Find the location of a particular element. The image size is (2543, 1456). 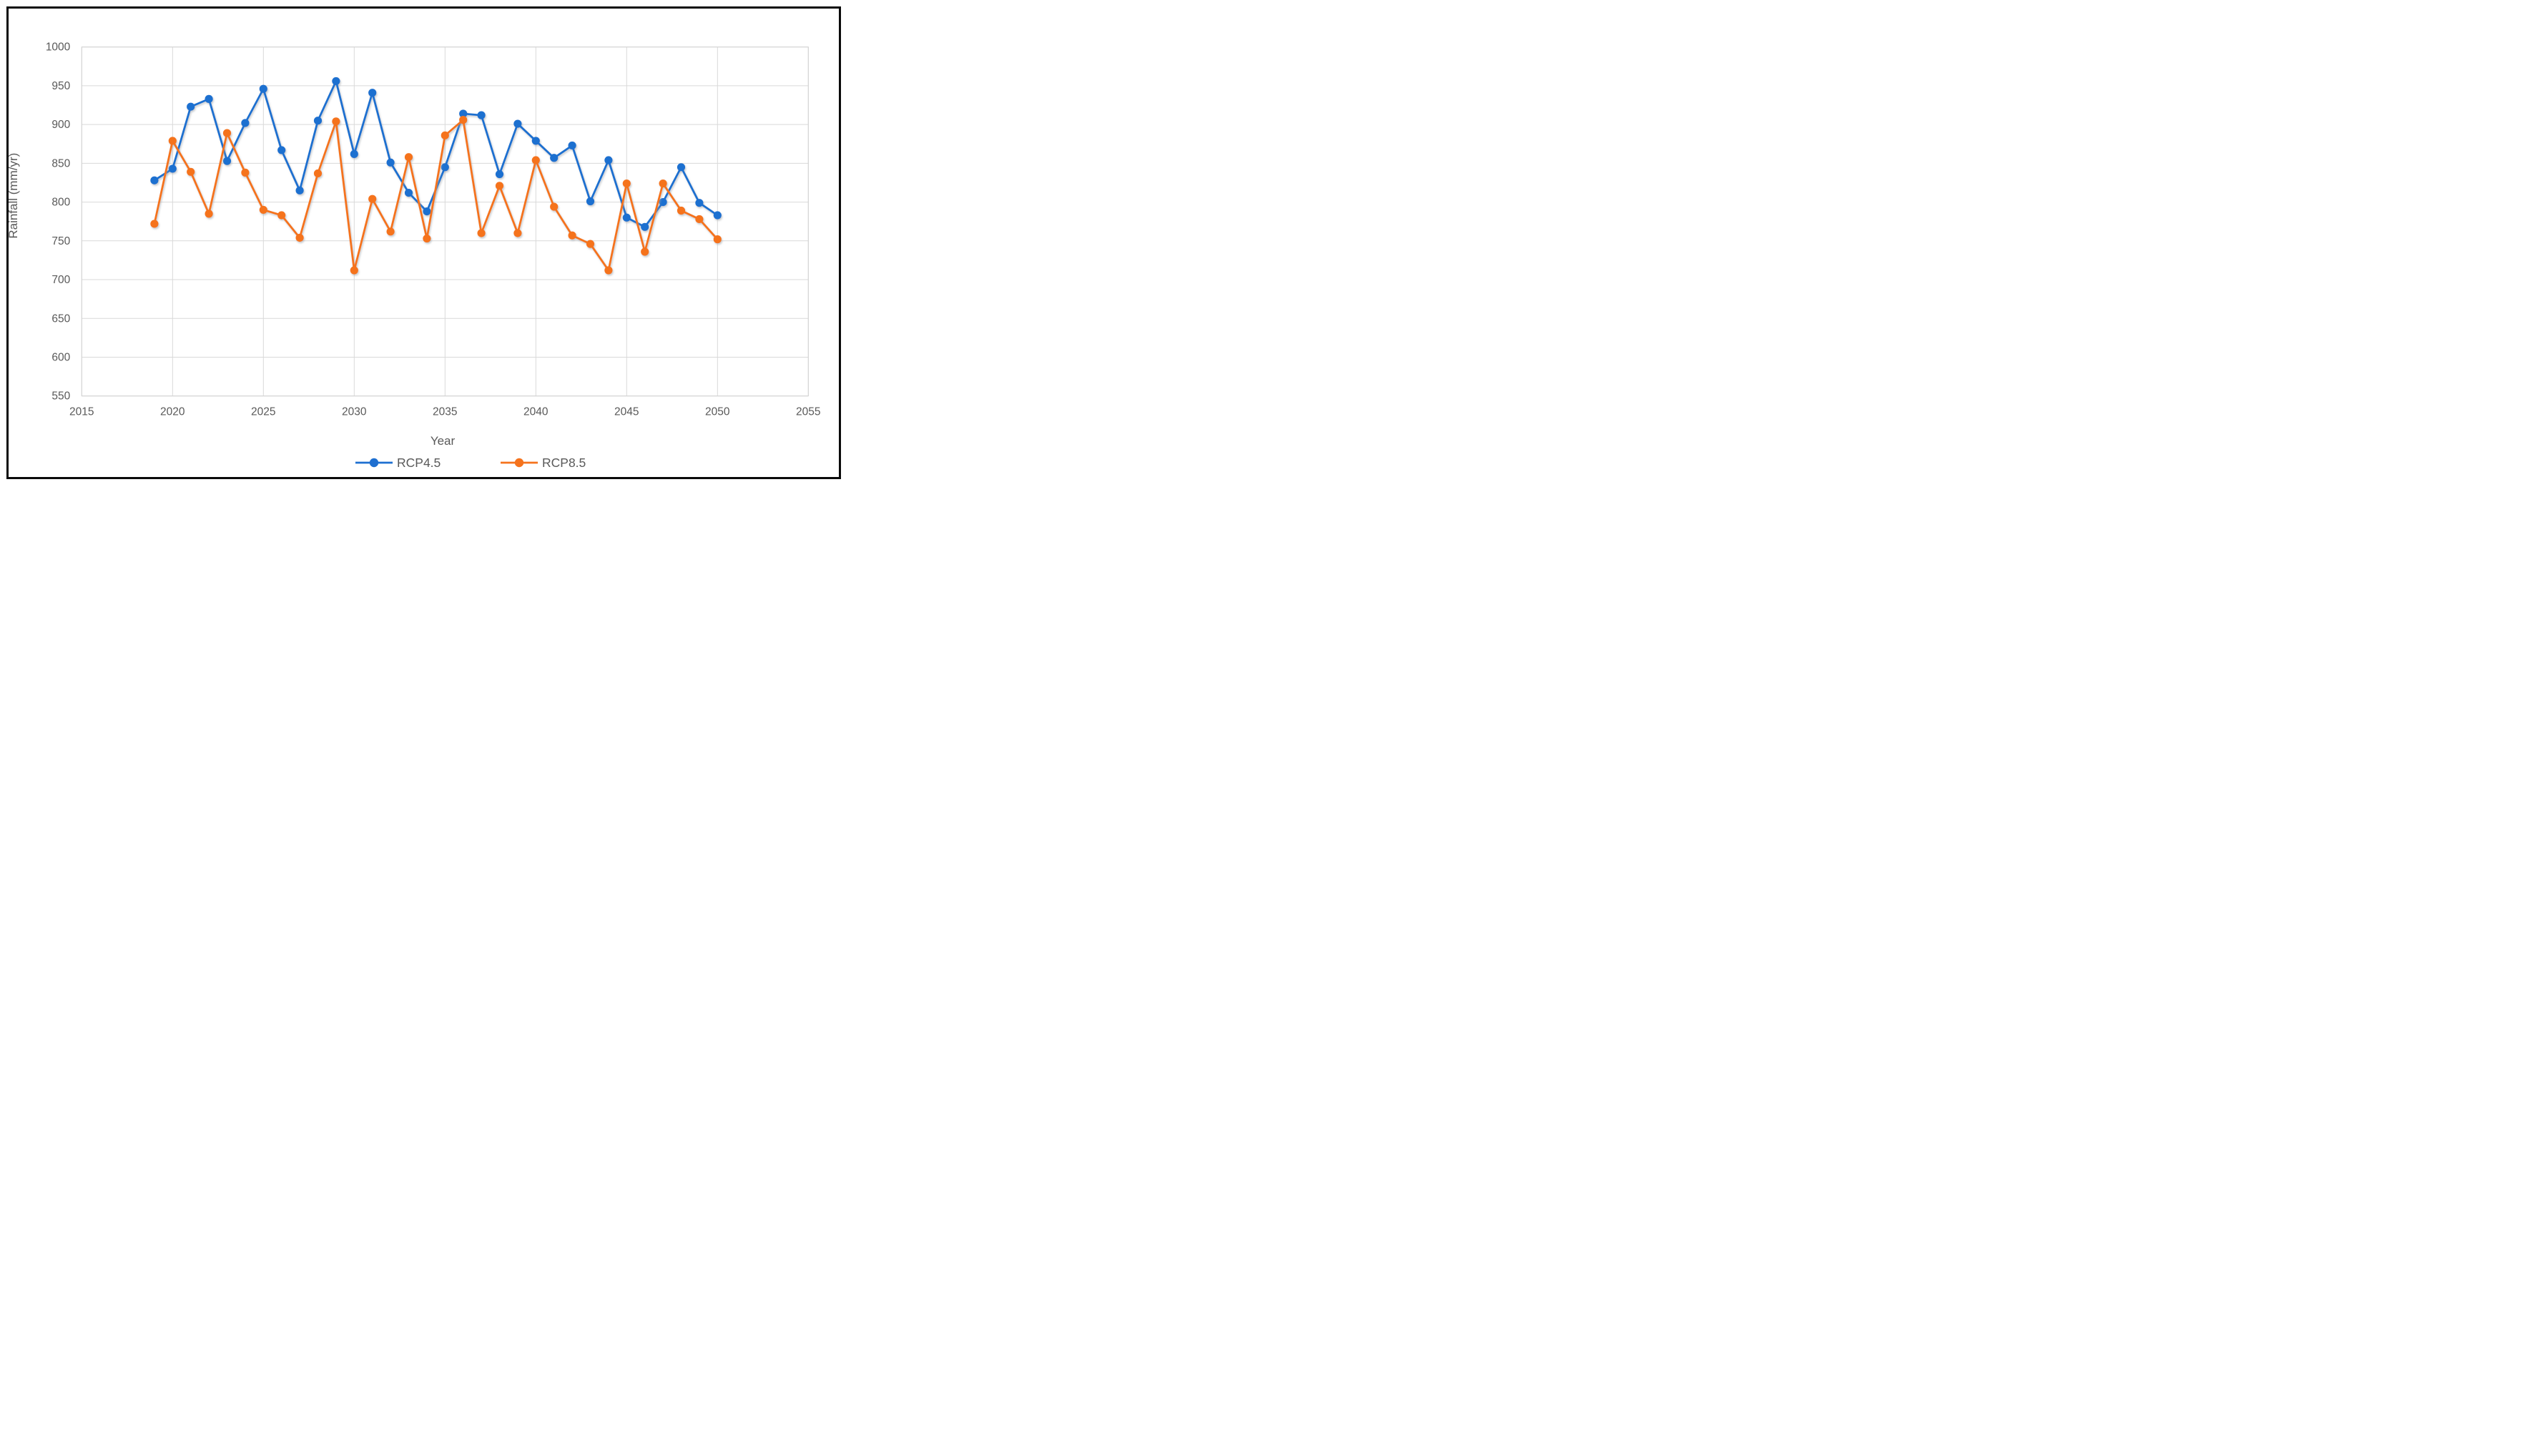

legend-item-rcp4.5: RCP4.5 is located at coordinates (398, 463).